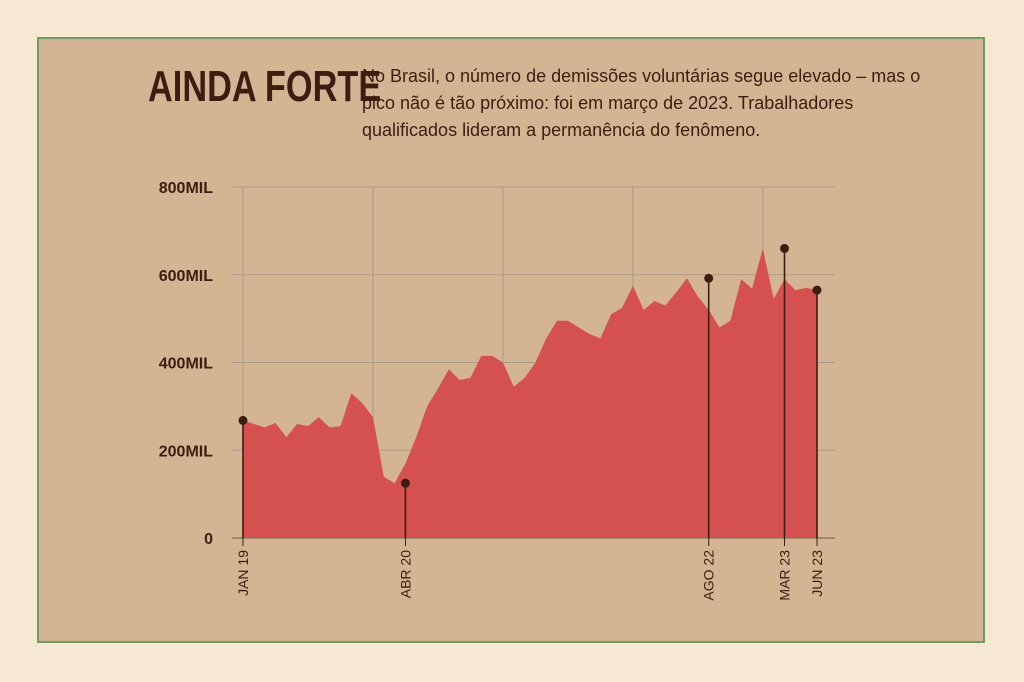 This screenshot has height=682, width=1024. Describe the element at coordinates (405, 574) in the screenshot. I see `x-tick-label: ABR 20` at that location.